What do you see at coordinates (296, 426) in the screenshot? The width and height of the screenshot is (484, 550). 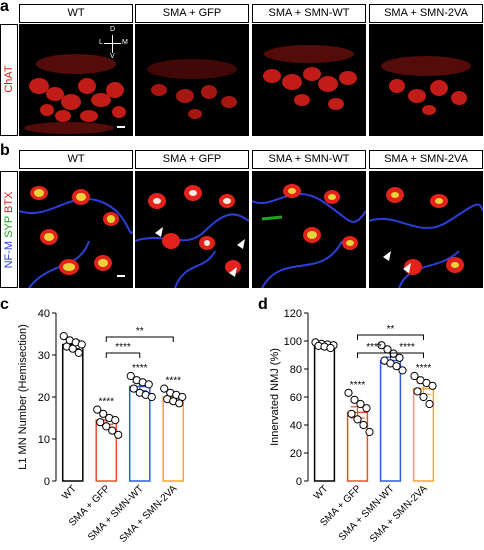 I see `chart-d-y-tick-label: 40` at bounding box center [296, 426].